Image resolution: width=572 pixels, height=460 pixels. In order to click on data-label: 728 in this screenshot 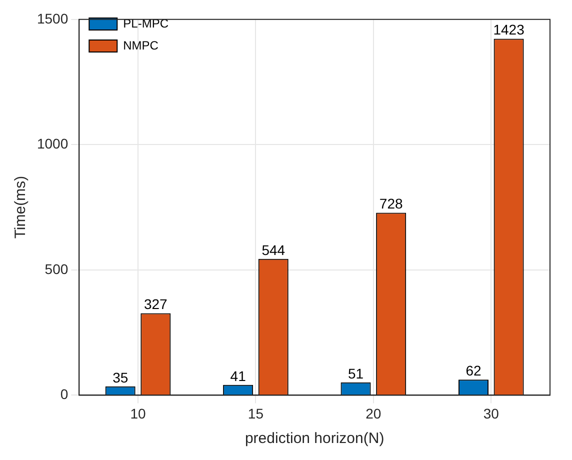, I will do `click(391, 204)`.